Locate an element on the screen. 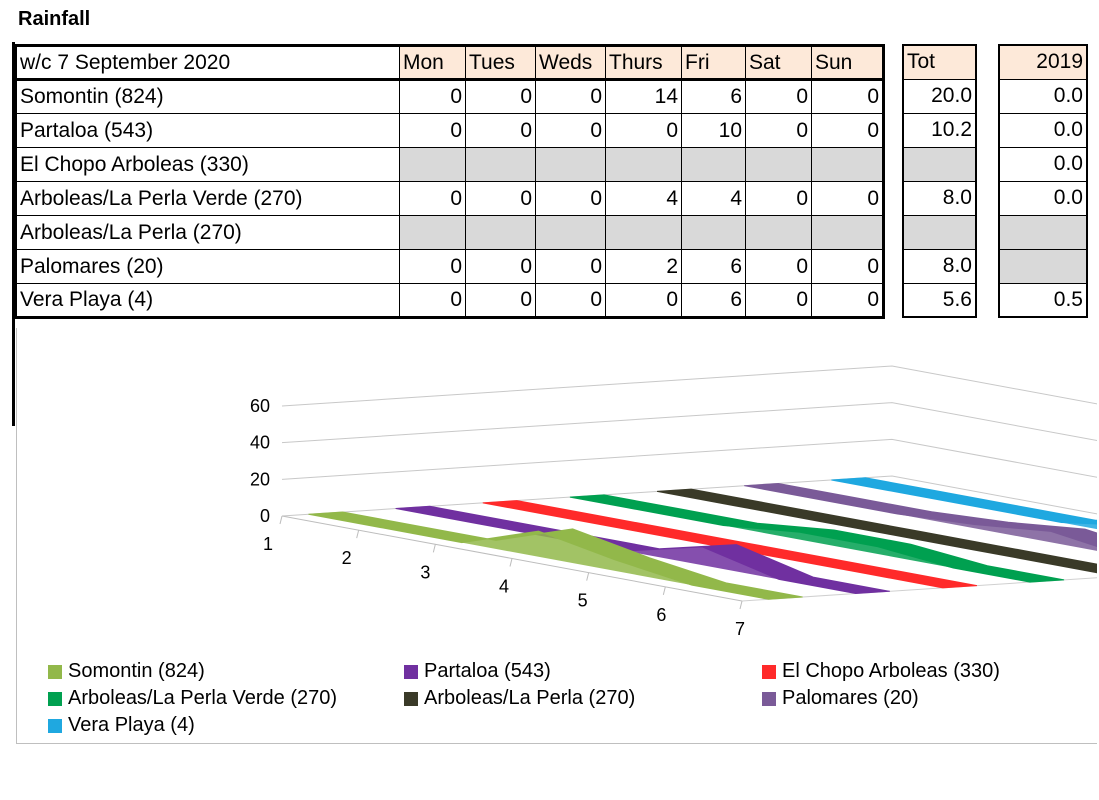 Image resolution: width=1099 pixels, height=800 pixels. legend-item: Arboleas/La Perla (270) is located at coordinates (519, 698).